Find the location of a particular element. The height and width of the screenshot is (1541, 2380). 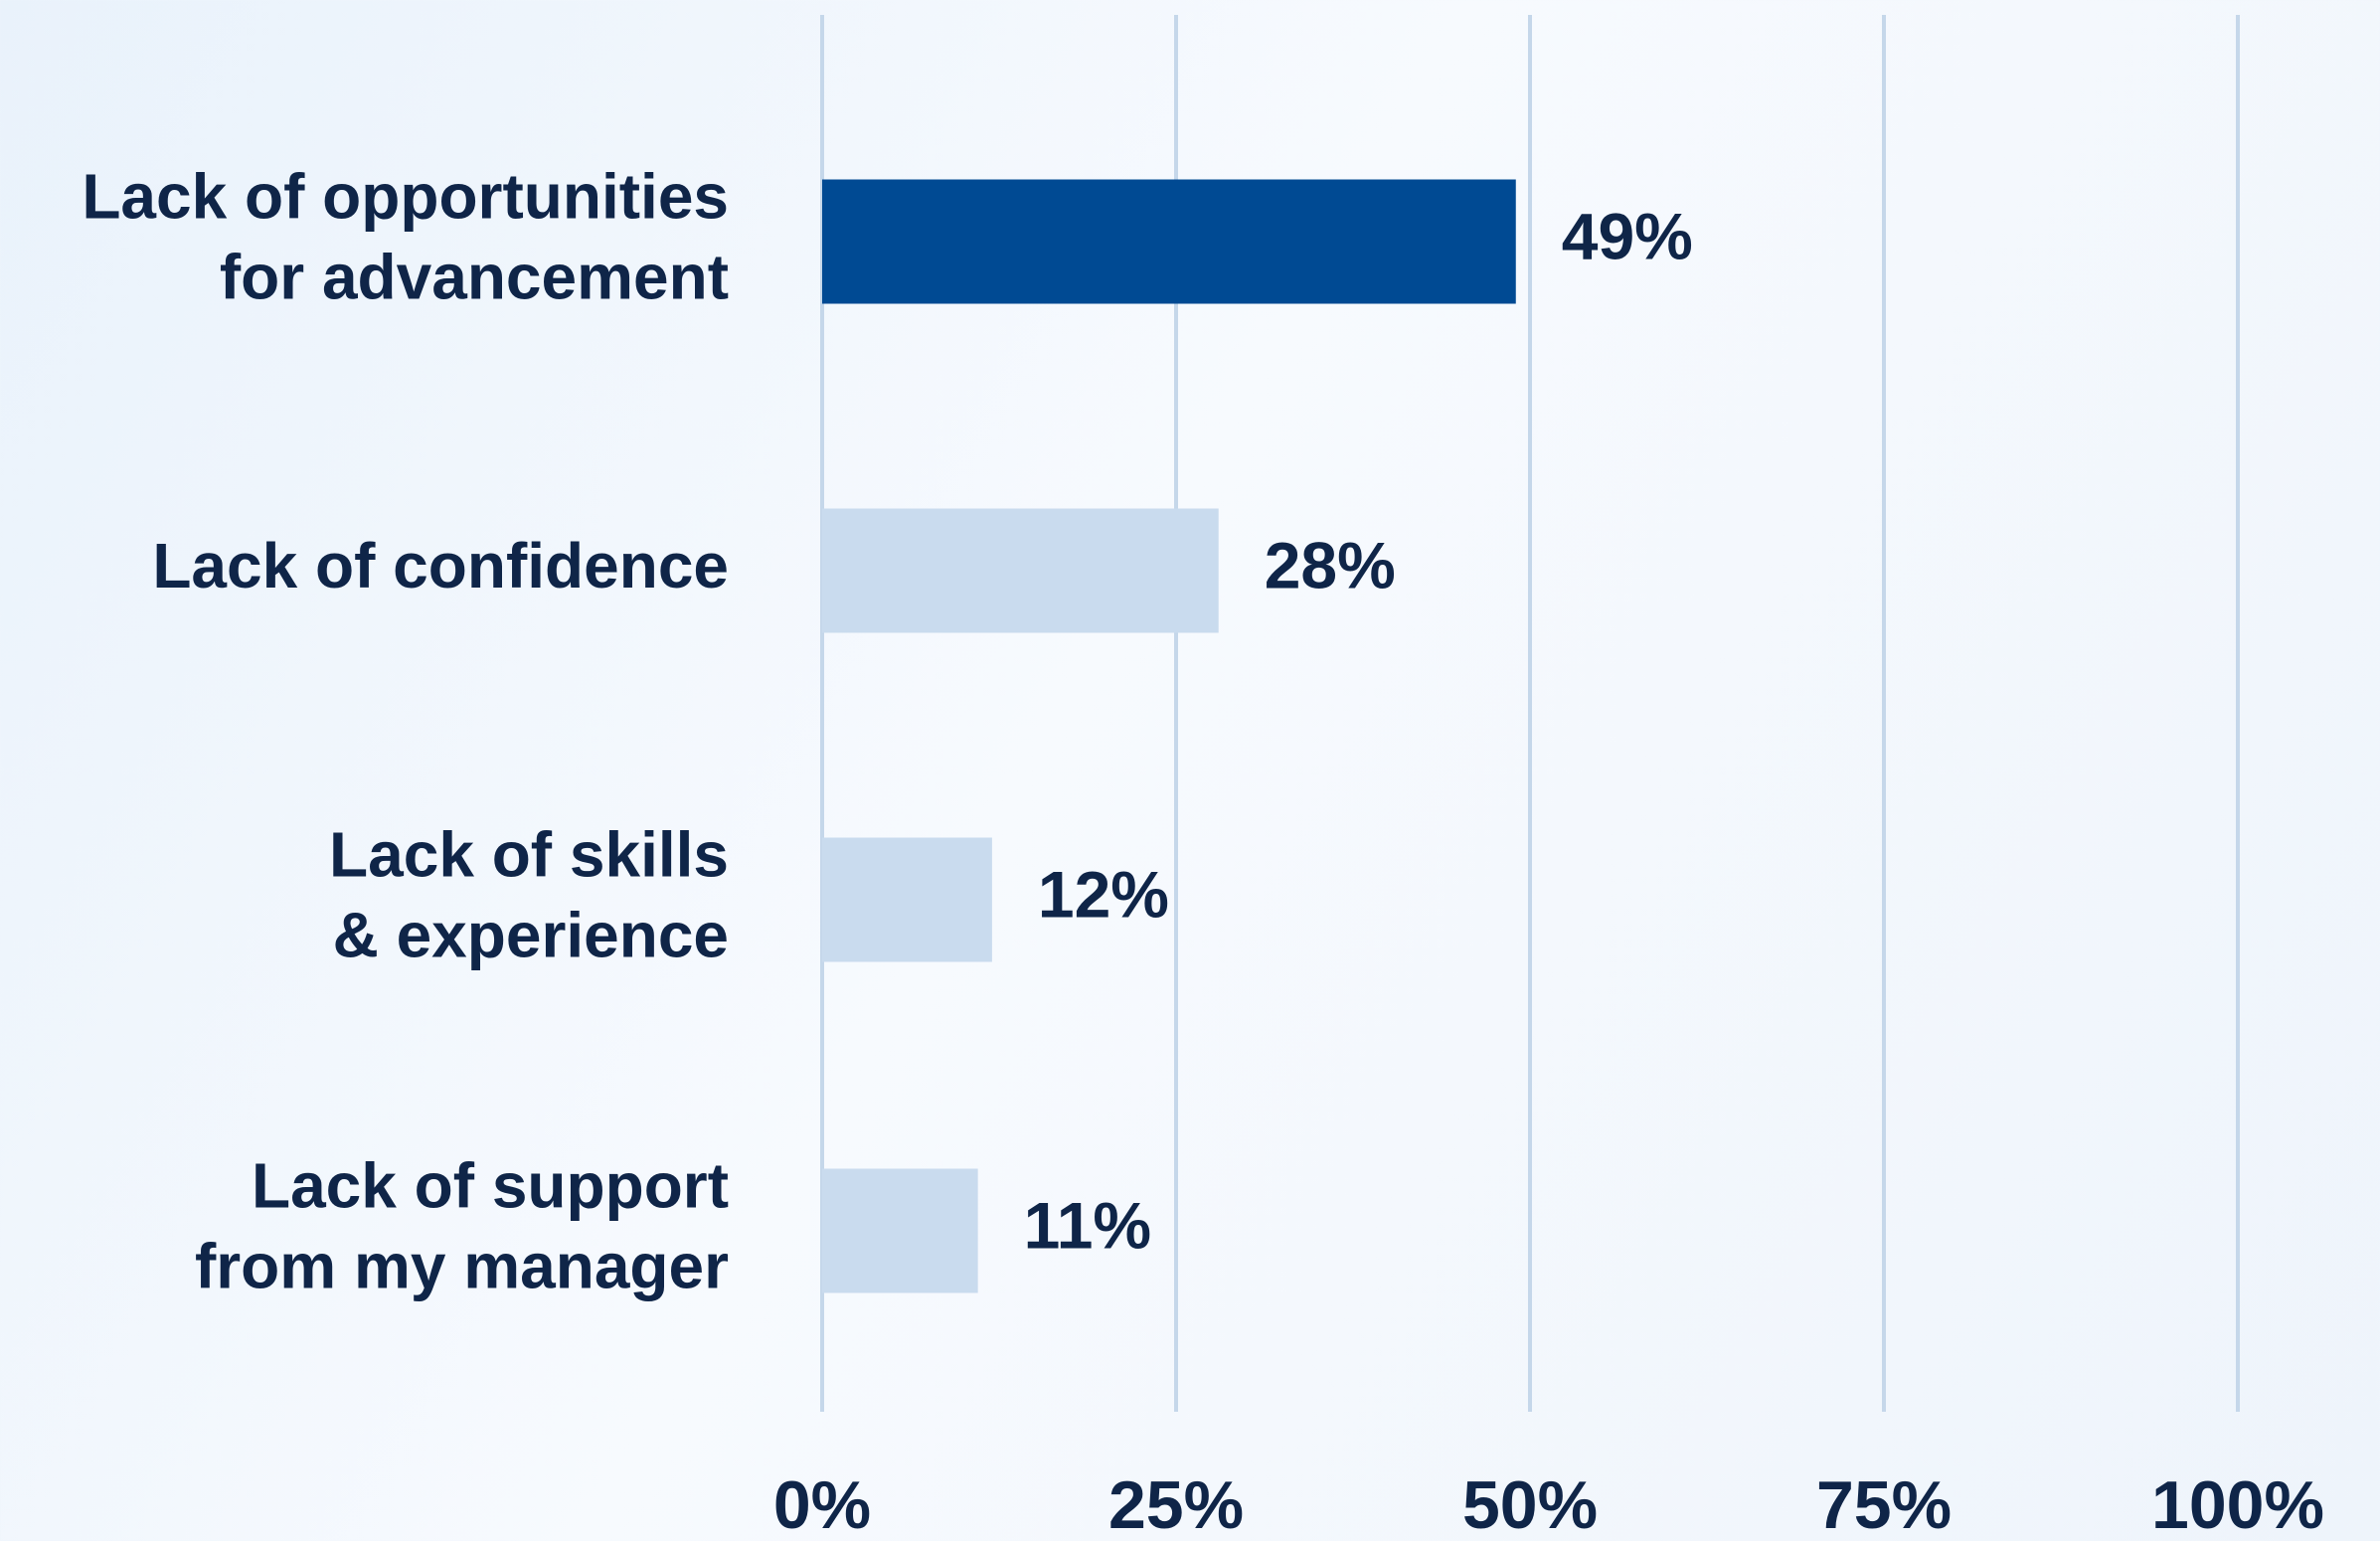

value-label: 12% is located at coordinates (1103, 894).